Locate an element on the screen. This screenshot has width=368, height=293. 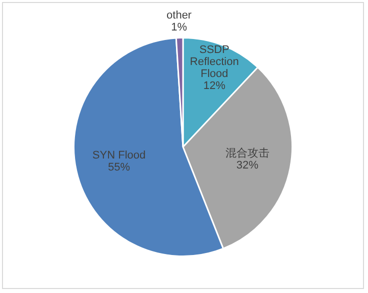
slice-label: SYN Flood is located at coordinates (119, 155).